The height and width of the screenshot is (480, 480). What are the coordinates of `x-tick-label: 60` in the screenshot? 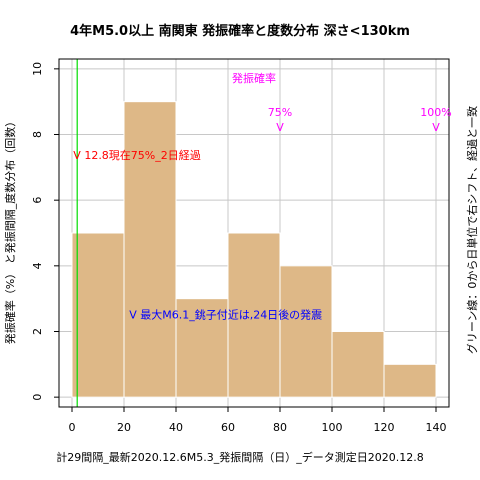 It's located at (228, 427).